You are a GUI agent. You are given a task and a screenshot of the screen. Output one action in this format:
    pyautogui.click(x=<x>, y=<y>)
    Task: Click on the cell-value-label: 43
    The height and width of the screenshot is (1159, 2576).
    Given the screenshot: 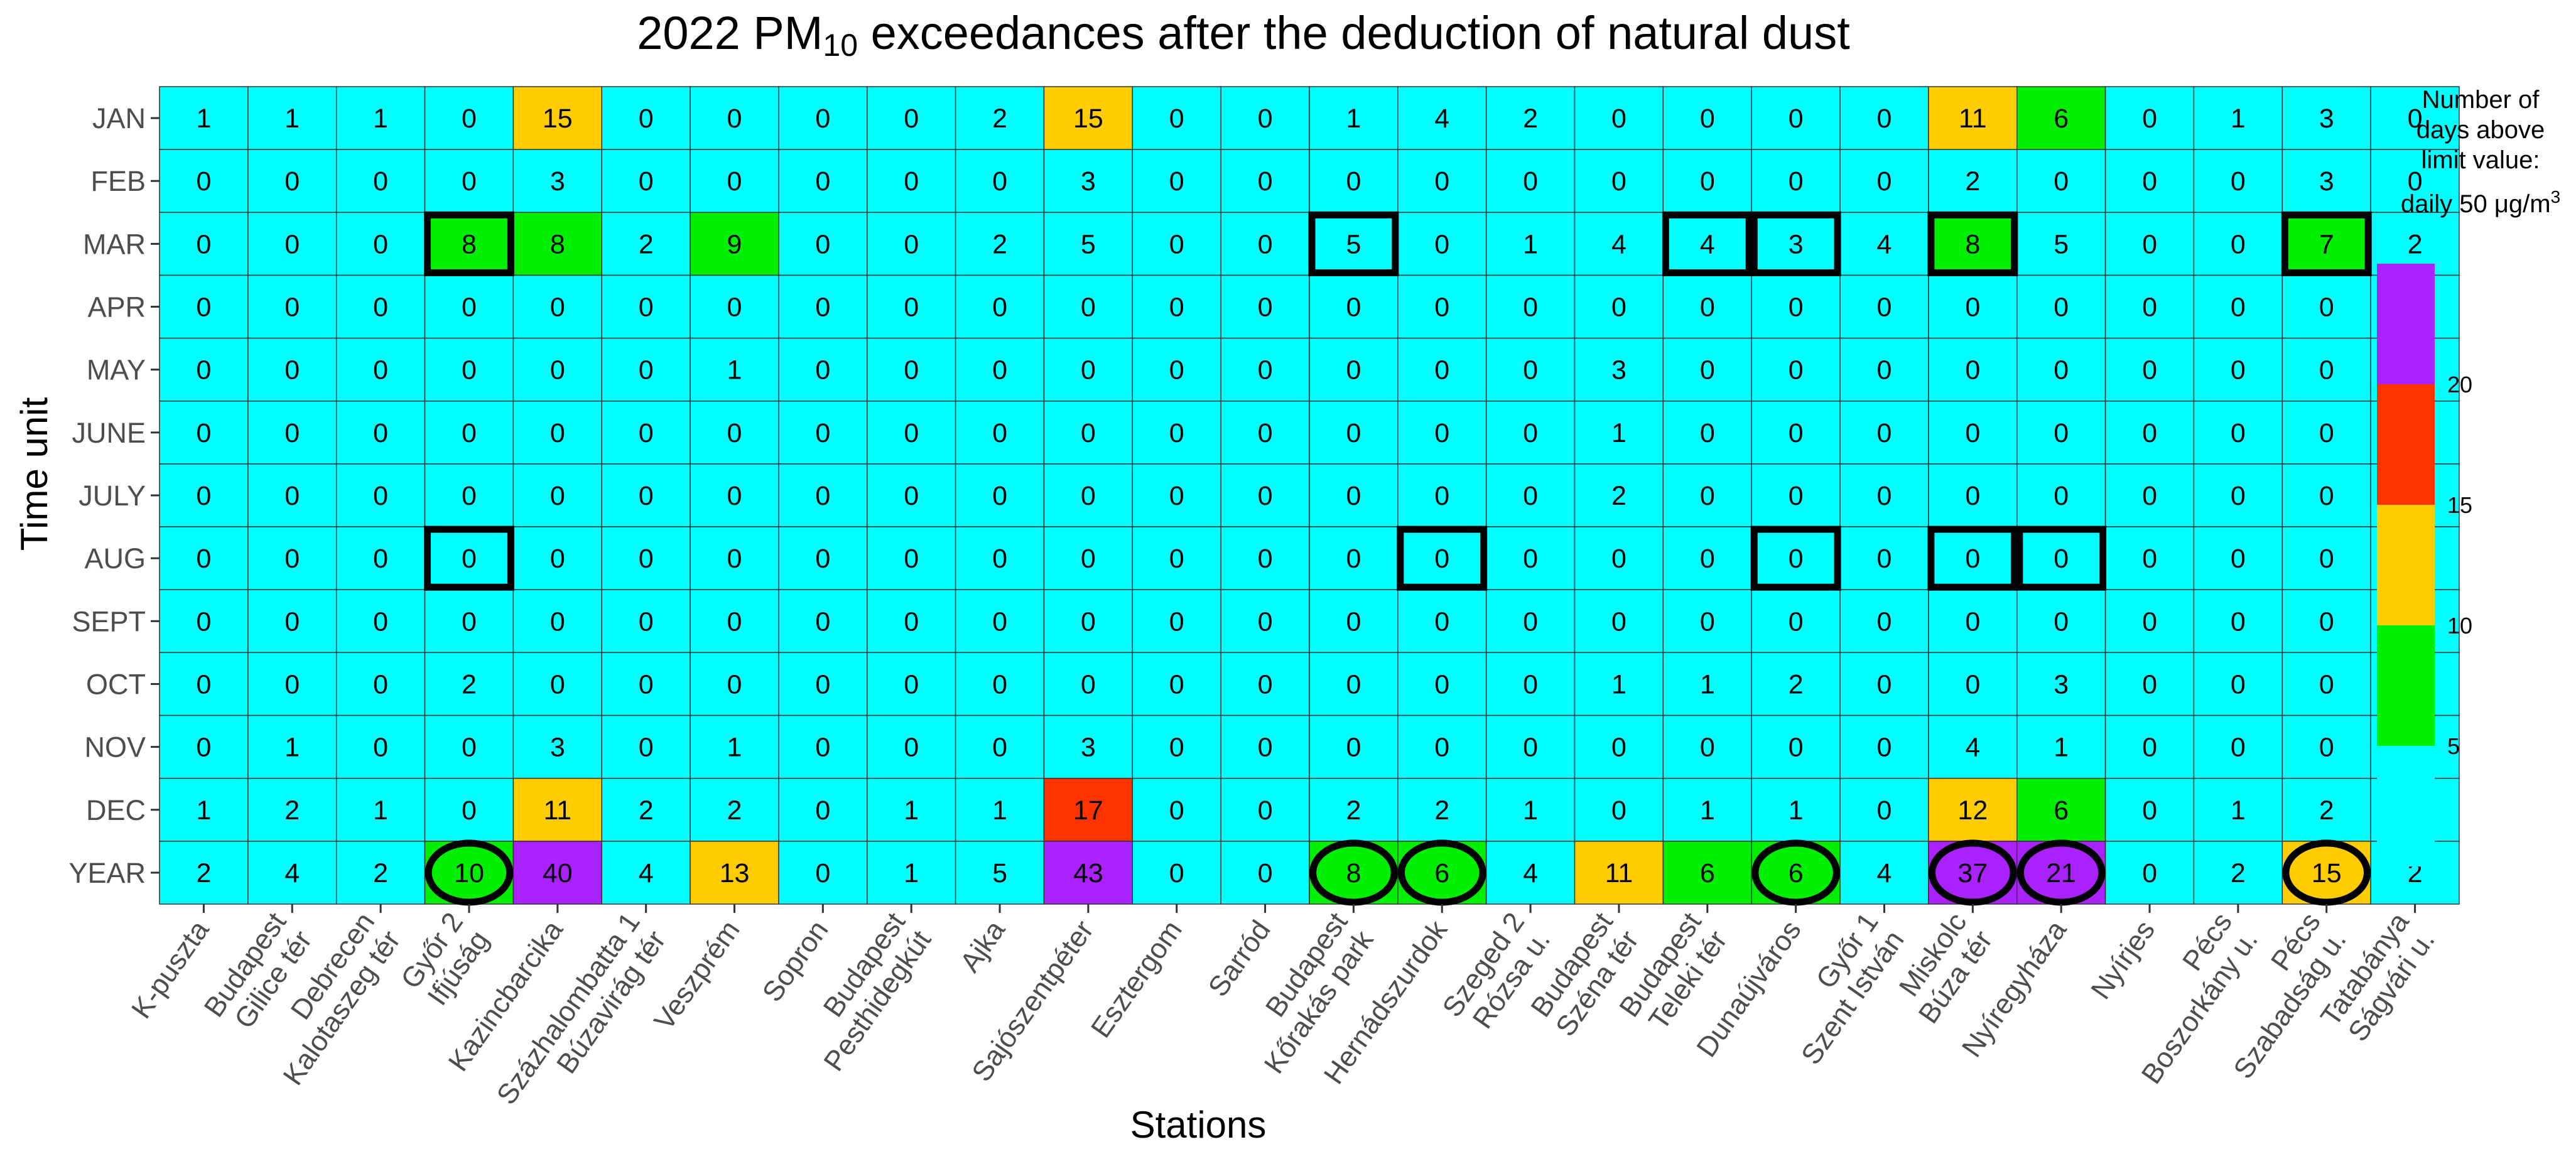 What is the action you would take?
    pyautogui.click(x=1088, y=873)
    